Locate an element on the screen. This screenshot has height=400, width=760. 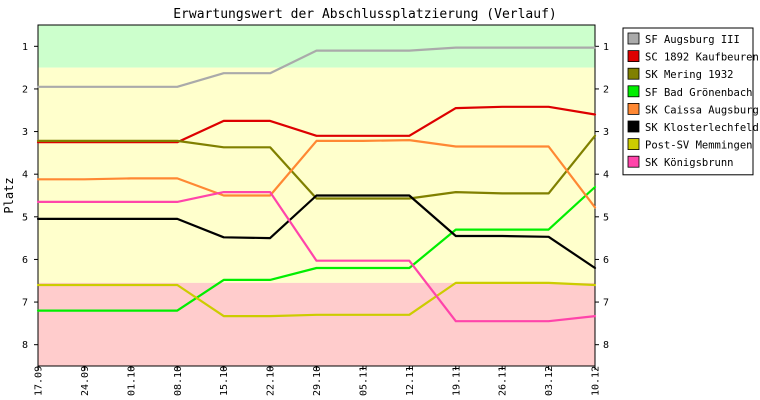
y-tick-label-right-2: 2 is located at coordinates (606, 89).